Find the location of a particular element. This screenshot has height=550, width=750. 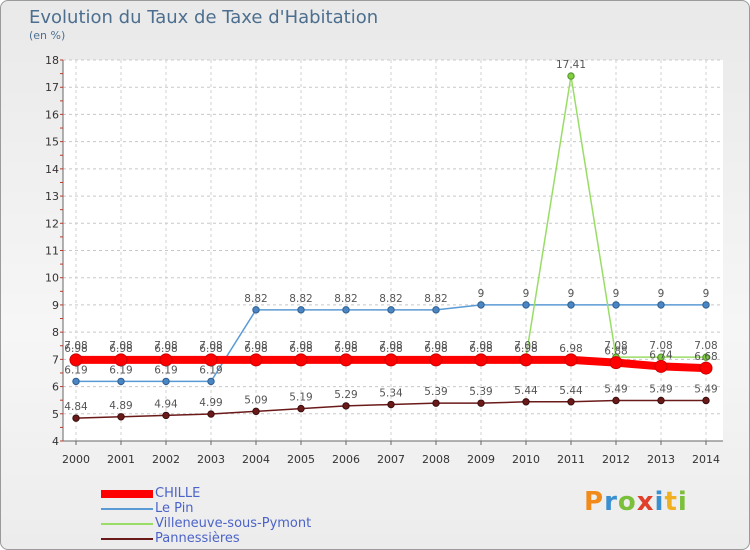

chart-title: Evolution du Taux de Taxe d'Habitation is located at coordinates (204, 17).